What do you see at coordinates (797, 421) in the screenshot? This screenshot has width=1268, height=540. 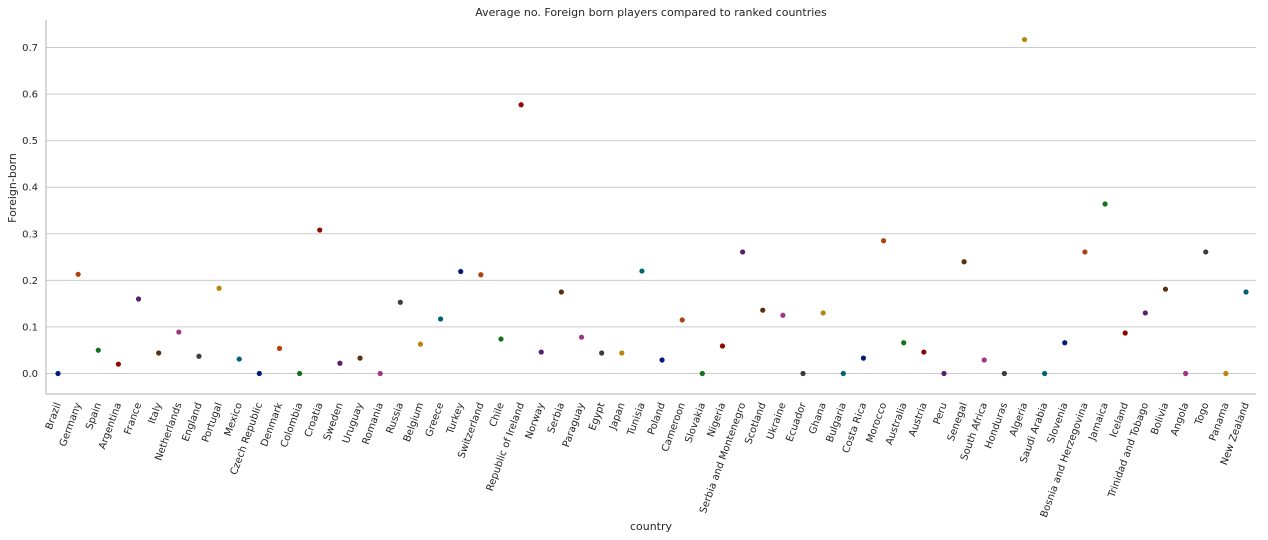 I see `x-tick-label: Ecuador` at bounding box center [797, 421].